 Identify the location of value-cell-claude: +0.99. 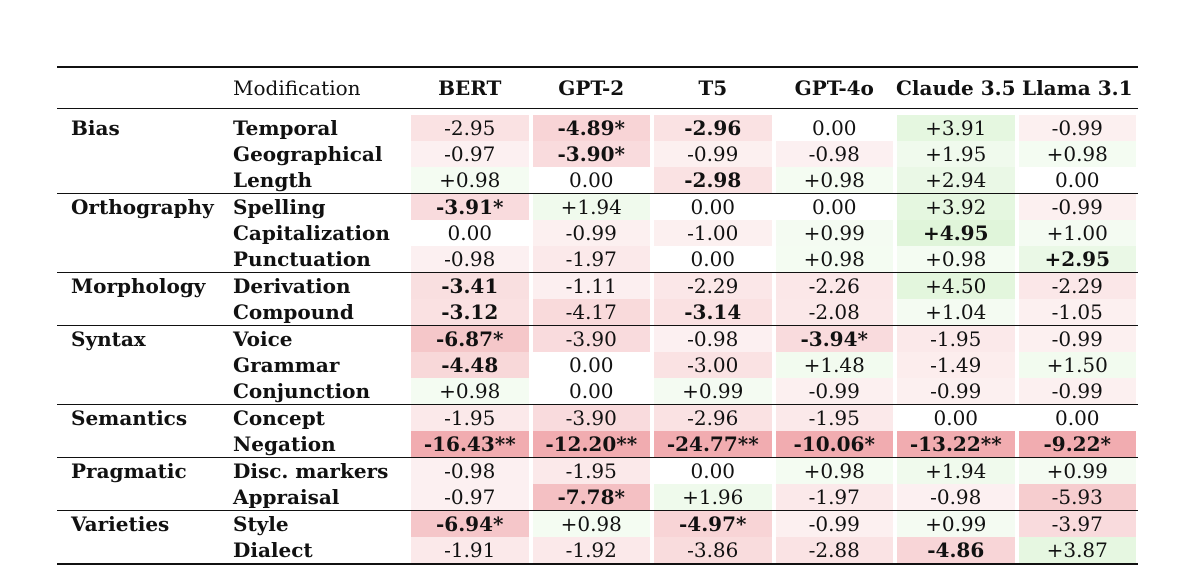
(956, 523).